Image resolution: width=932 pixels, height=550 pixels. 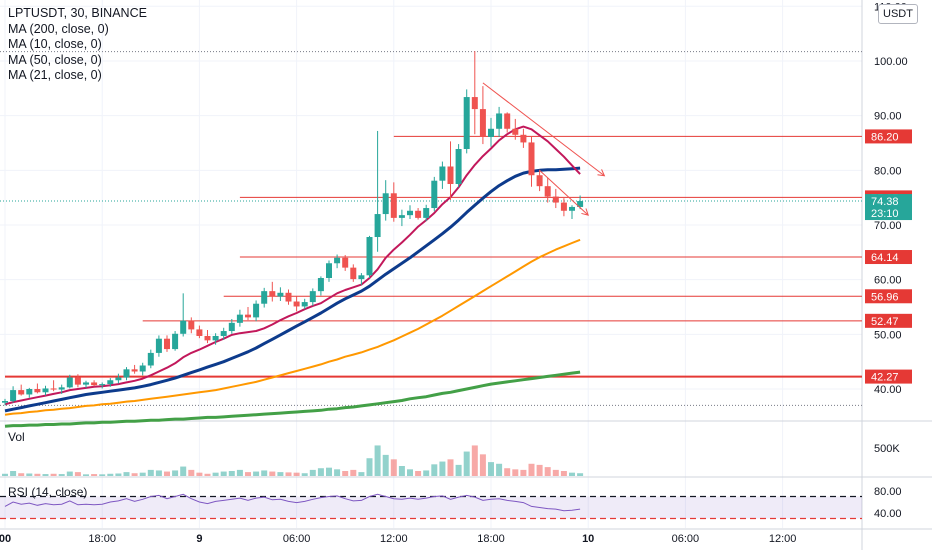 I want to click on rsi-line, so click(x=292, y=502).